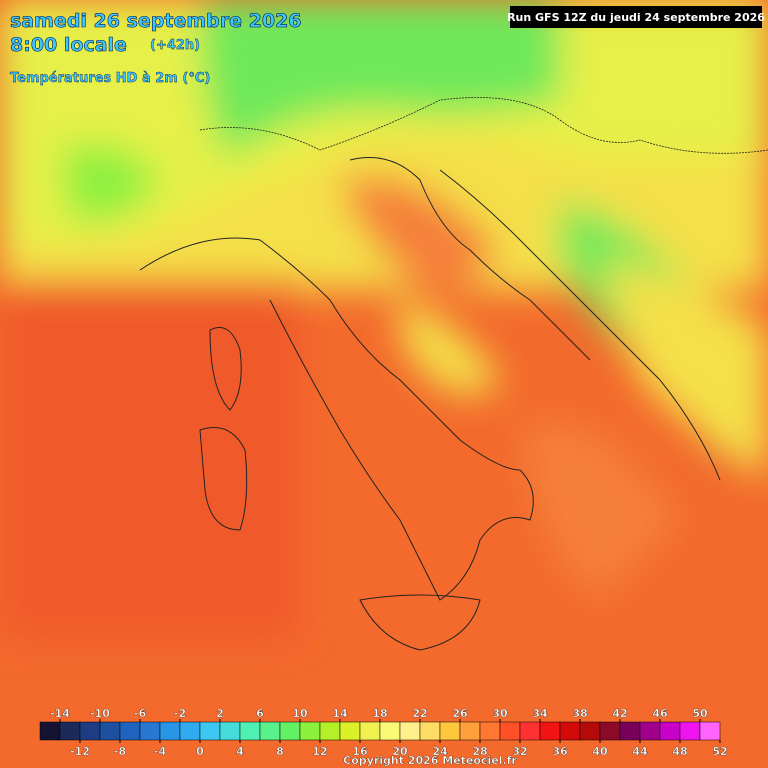  What do you see at coordinates (619, 713) in the screenshot?
I see `legend-label: 42` at bounding box center [619, 713].